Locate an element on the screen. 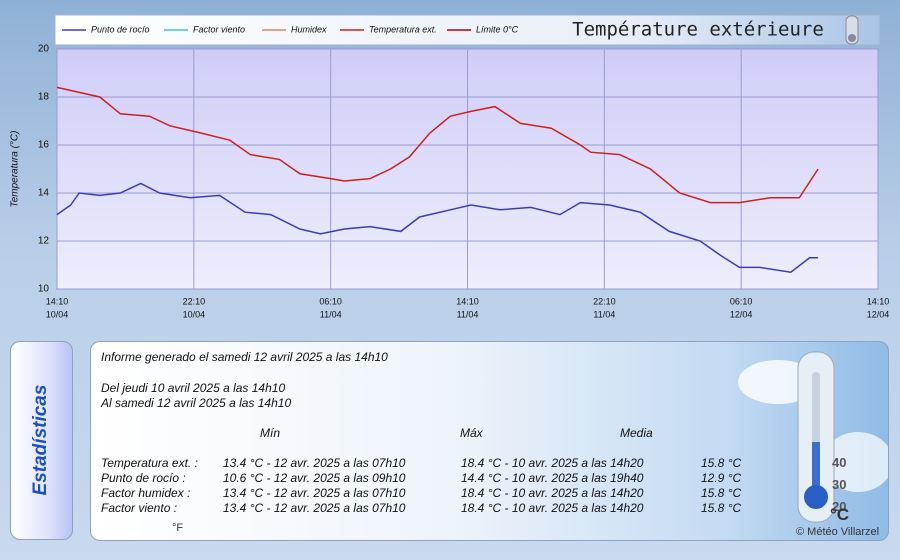 Image resolution: width=900 pixels, height=560 pixels. thermo-scale-label: 40 is located at coordinates (839, 462).